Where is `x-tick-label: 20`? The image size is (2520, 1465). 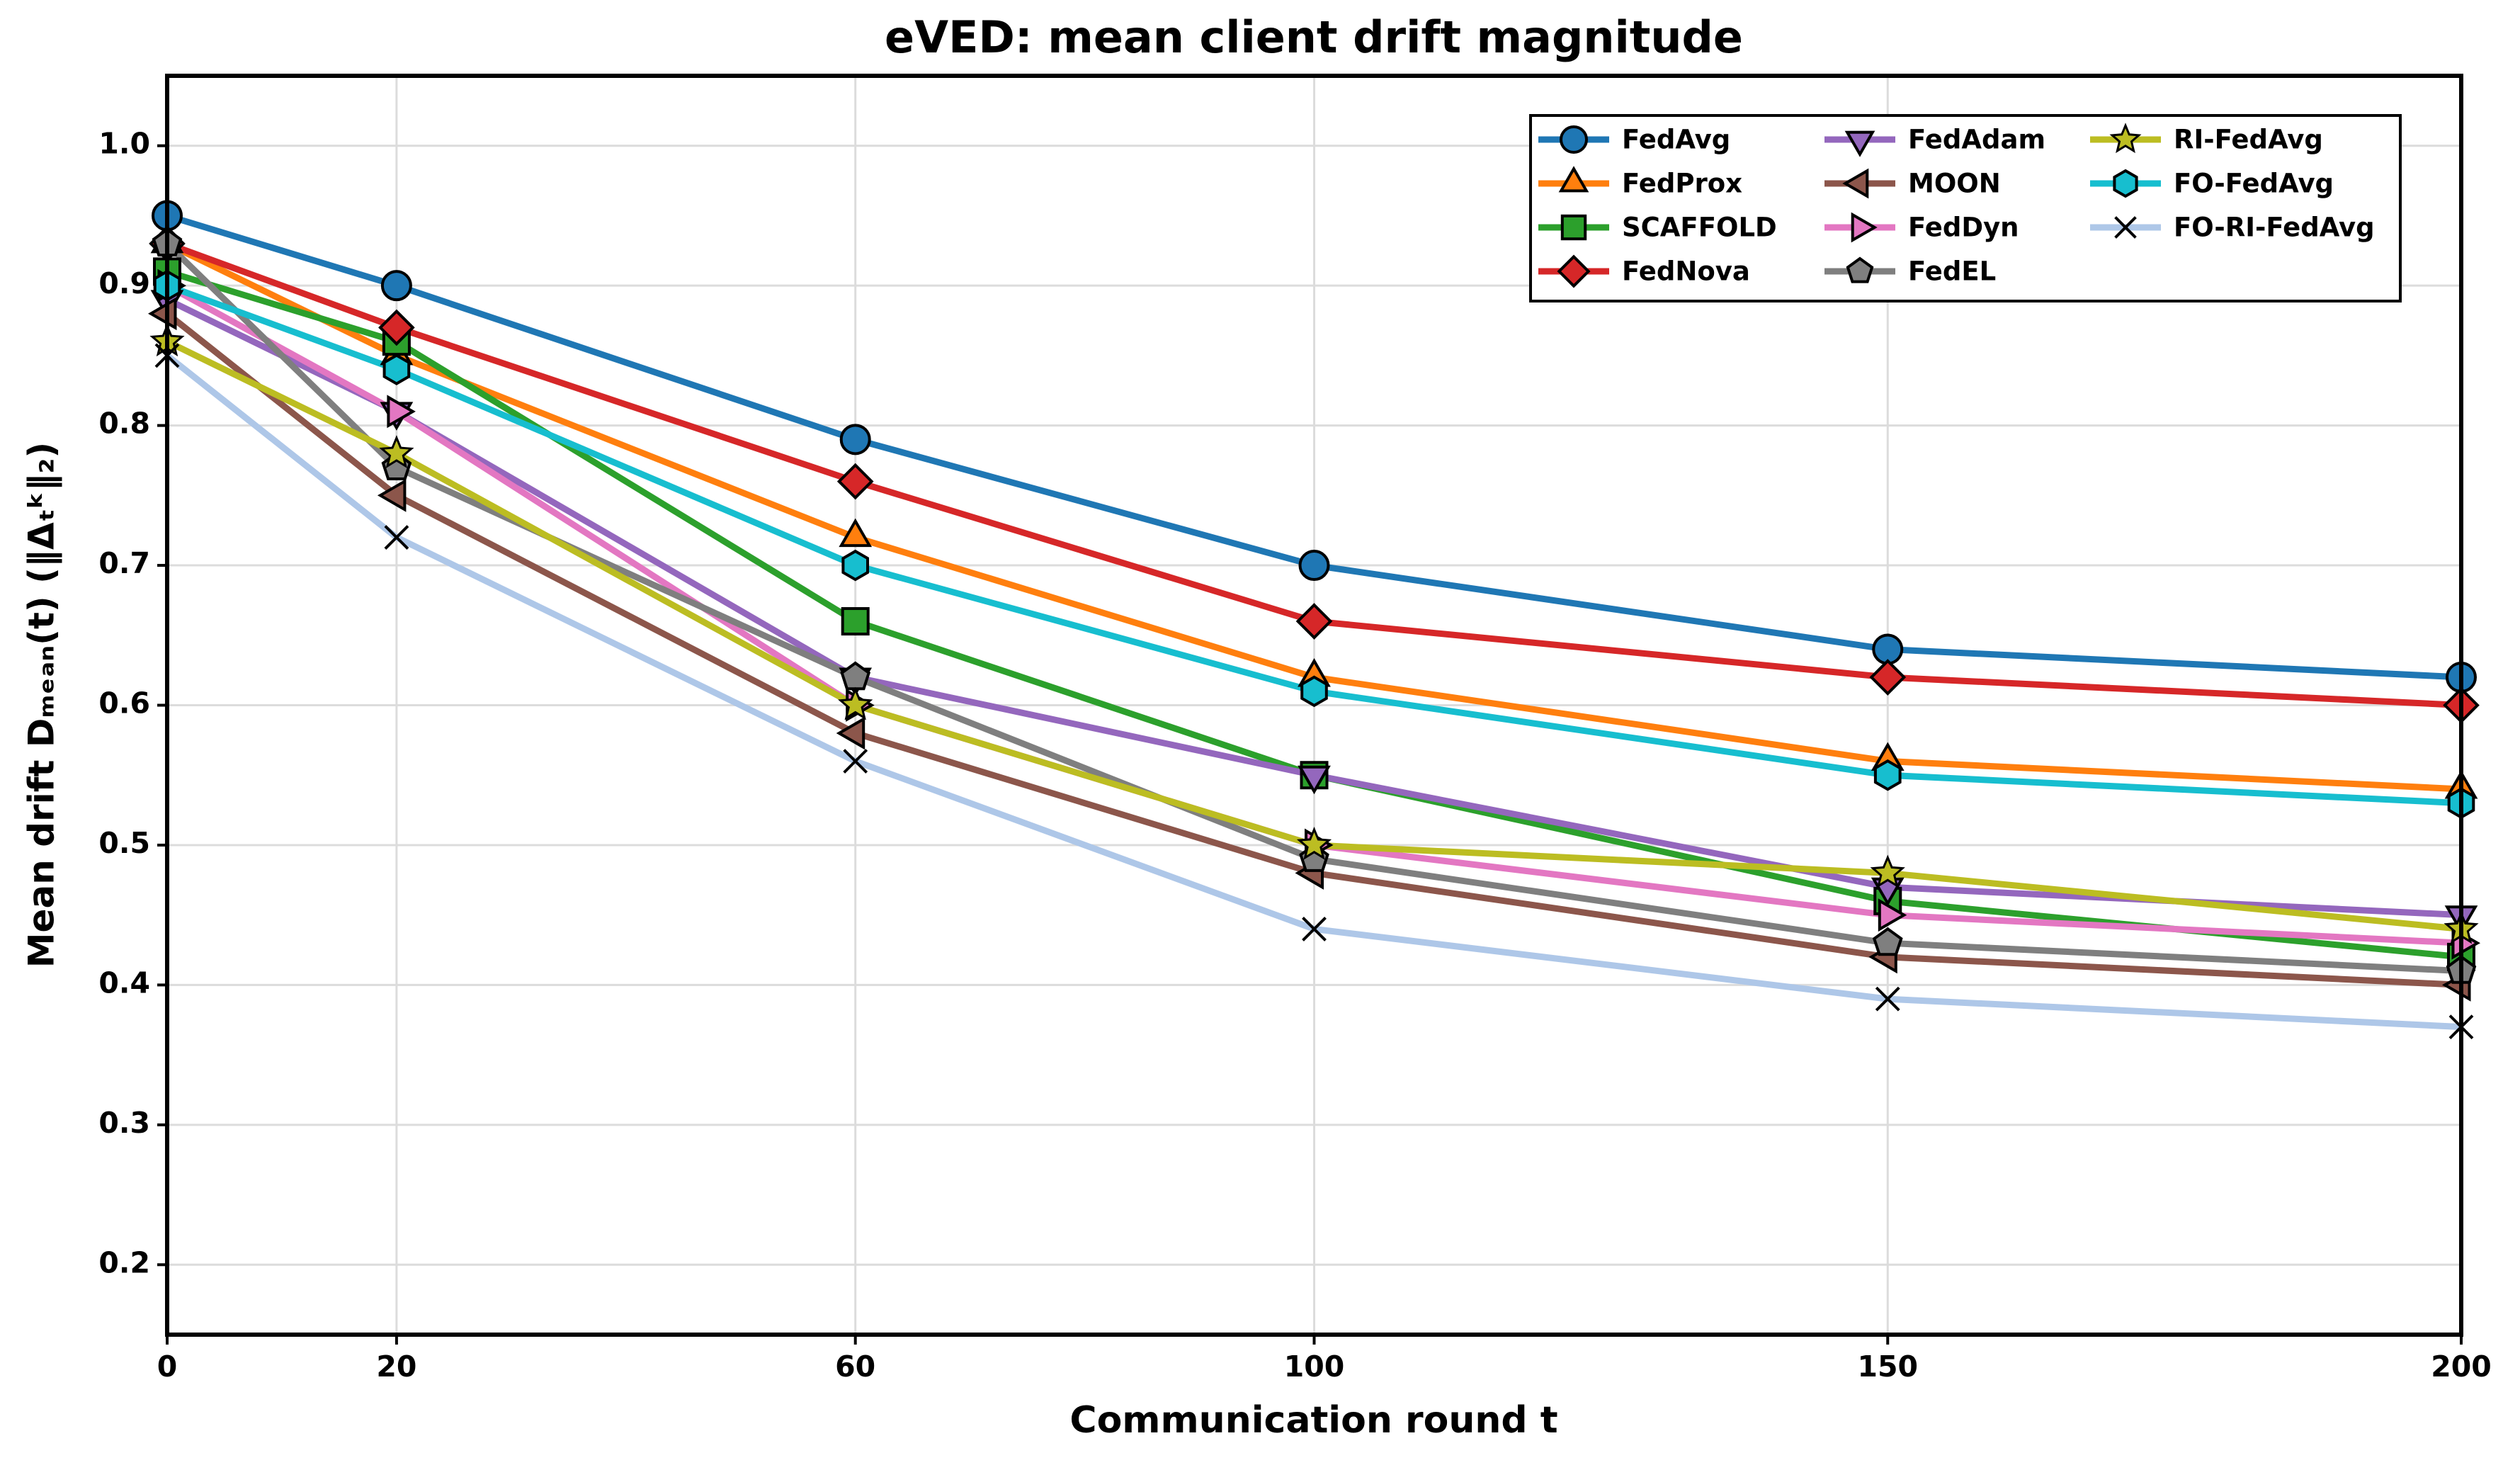 x-tick-label: 20 is located at coordinates (396, 1367).